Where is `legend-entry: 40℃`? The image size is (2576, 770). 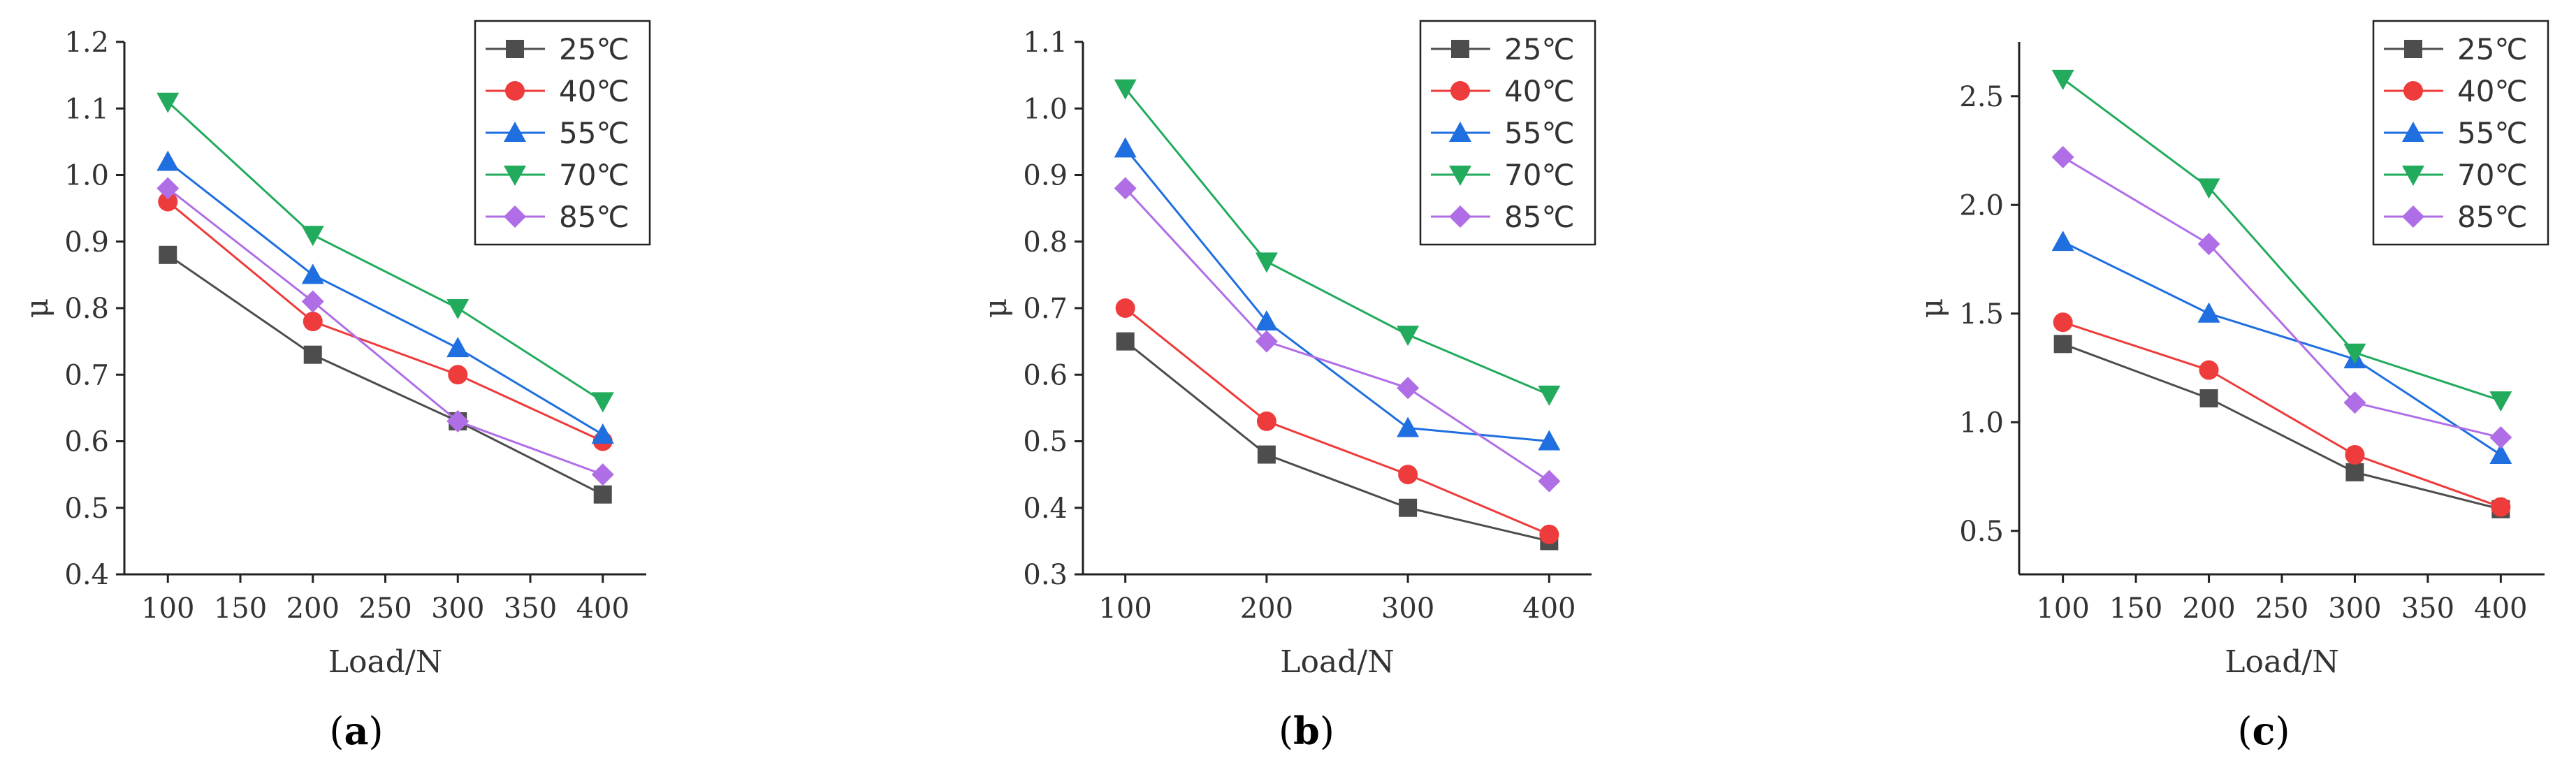 legend-entry: 40℃ is located at coordinates (2456, 91).